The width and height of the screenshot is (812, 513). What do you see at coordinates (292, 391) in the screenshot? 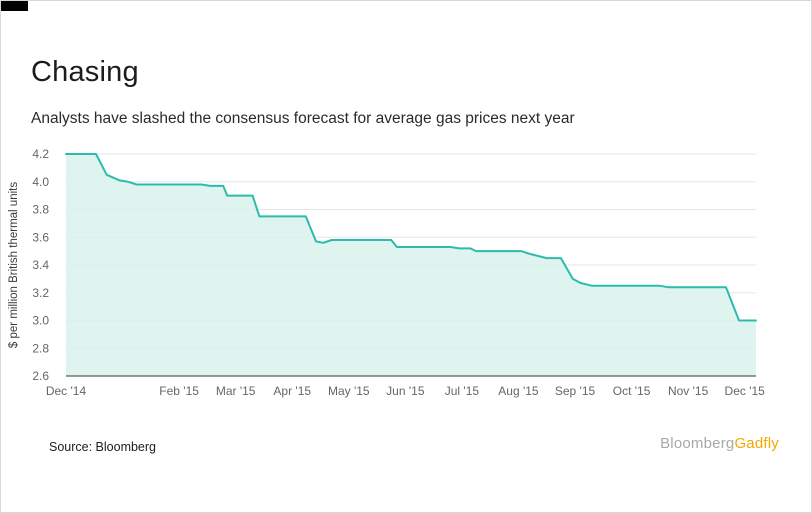
I see `svg-text: Apr '15` at bounding box center [292, 391].